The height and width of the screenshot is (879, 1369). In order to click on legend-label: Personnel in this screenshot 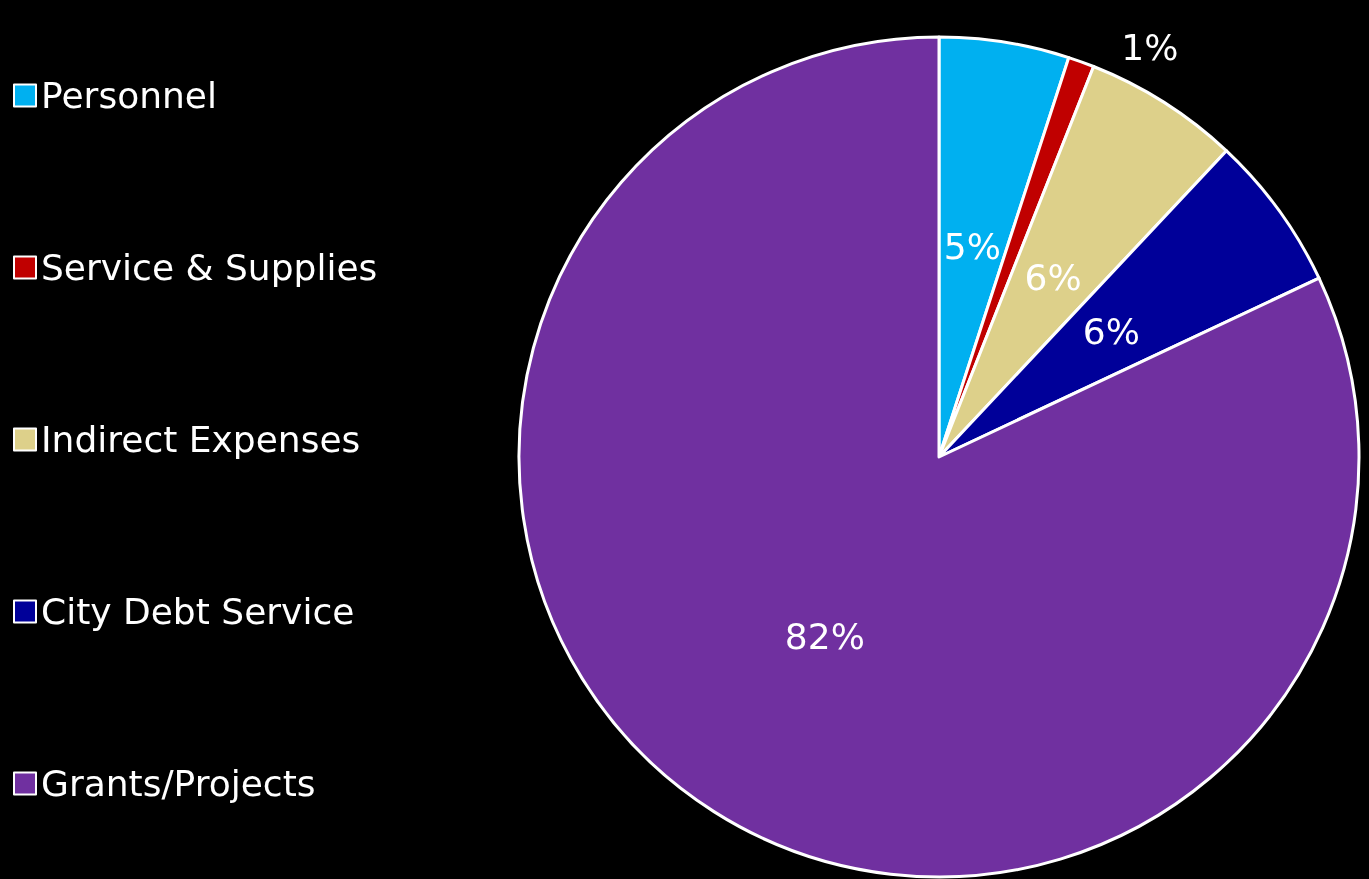, I will do `click(129, 95)`.